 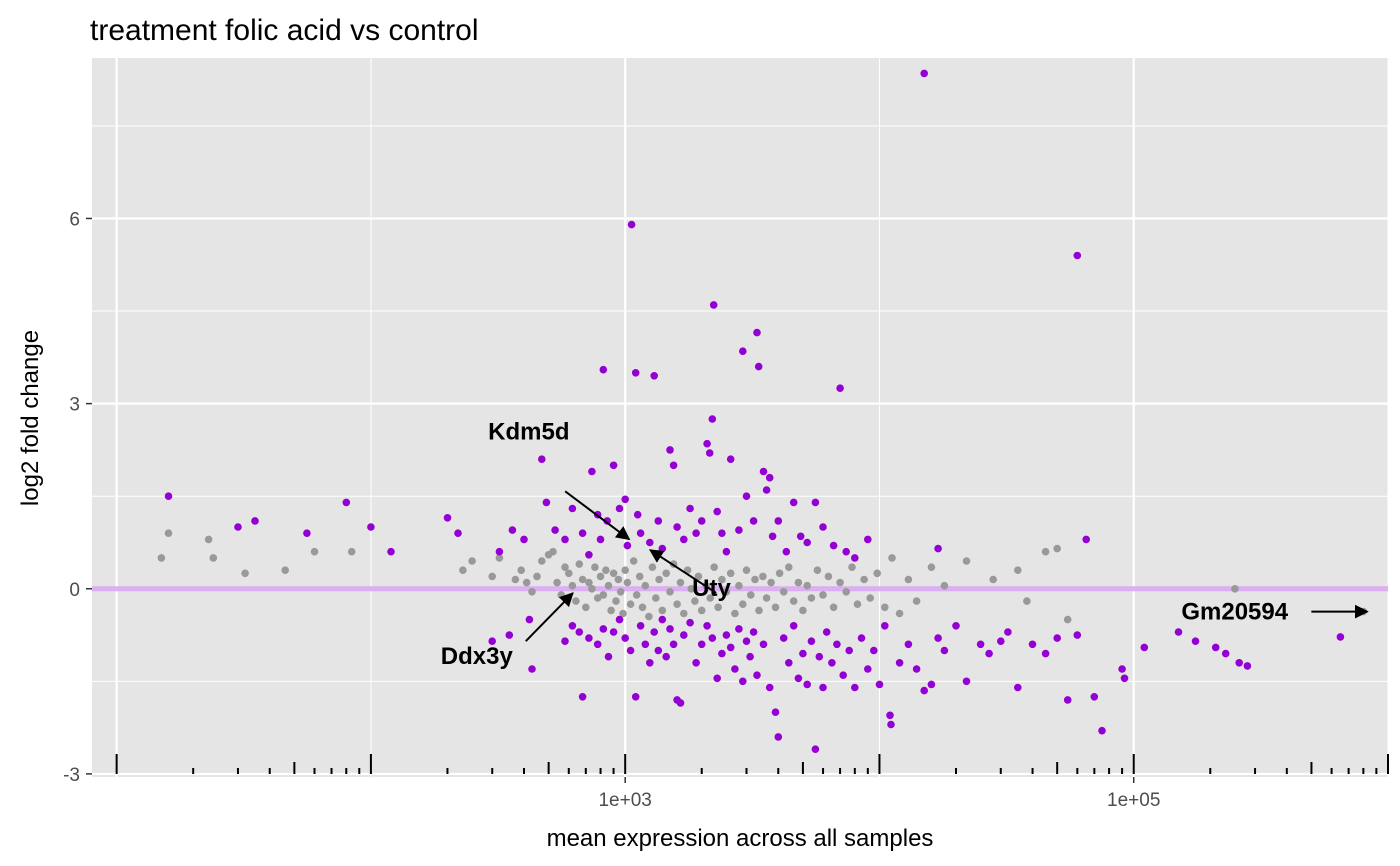 What do you see at coordinates (77, 497) in the screenshot?
I see `y-axis: -3 0 3 6` at bounding box center [77, 497].